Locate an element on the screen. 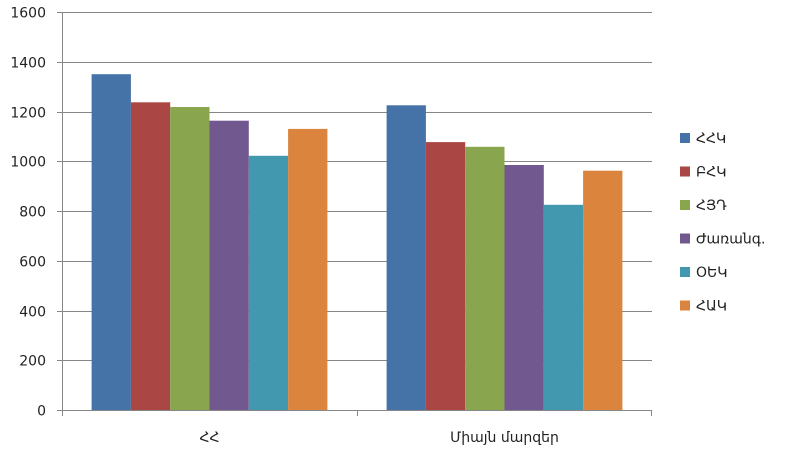 Image resolution: width=787 pixels, height=450 pixels. legend-label: ՀՀԿ is located at coordinates (711, 139).